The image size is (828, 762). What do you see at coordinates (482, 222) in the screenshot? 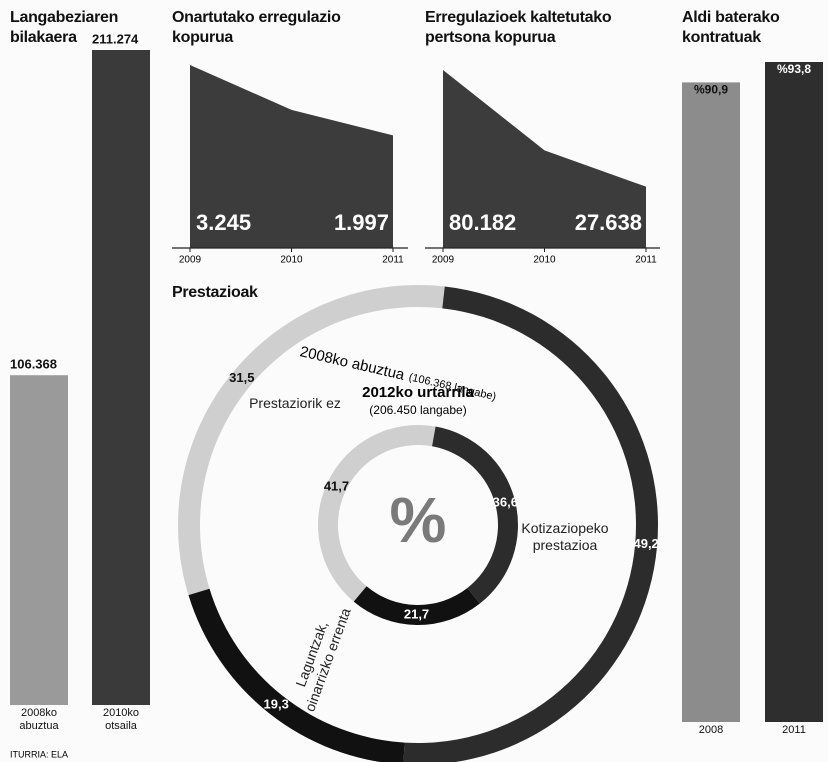
I see `value-label: 80.182` at bounding box center [482, 222].